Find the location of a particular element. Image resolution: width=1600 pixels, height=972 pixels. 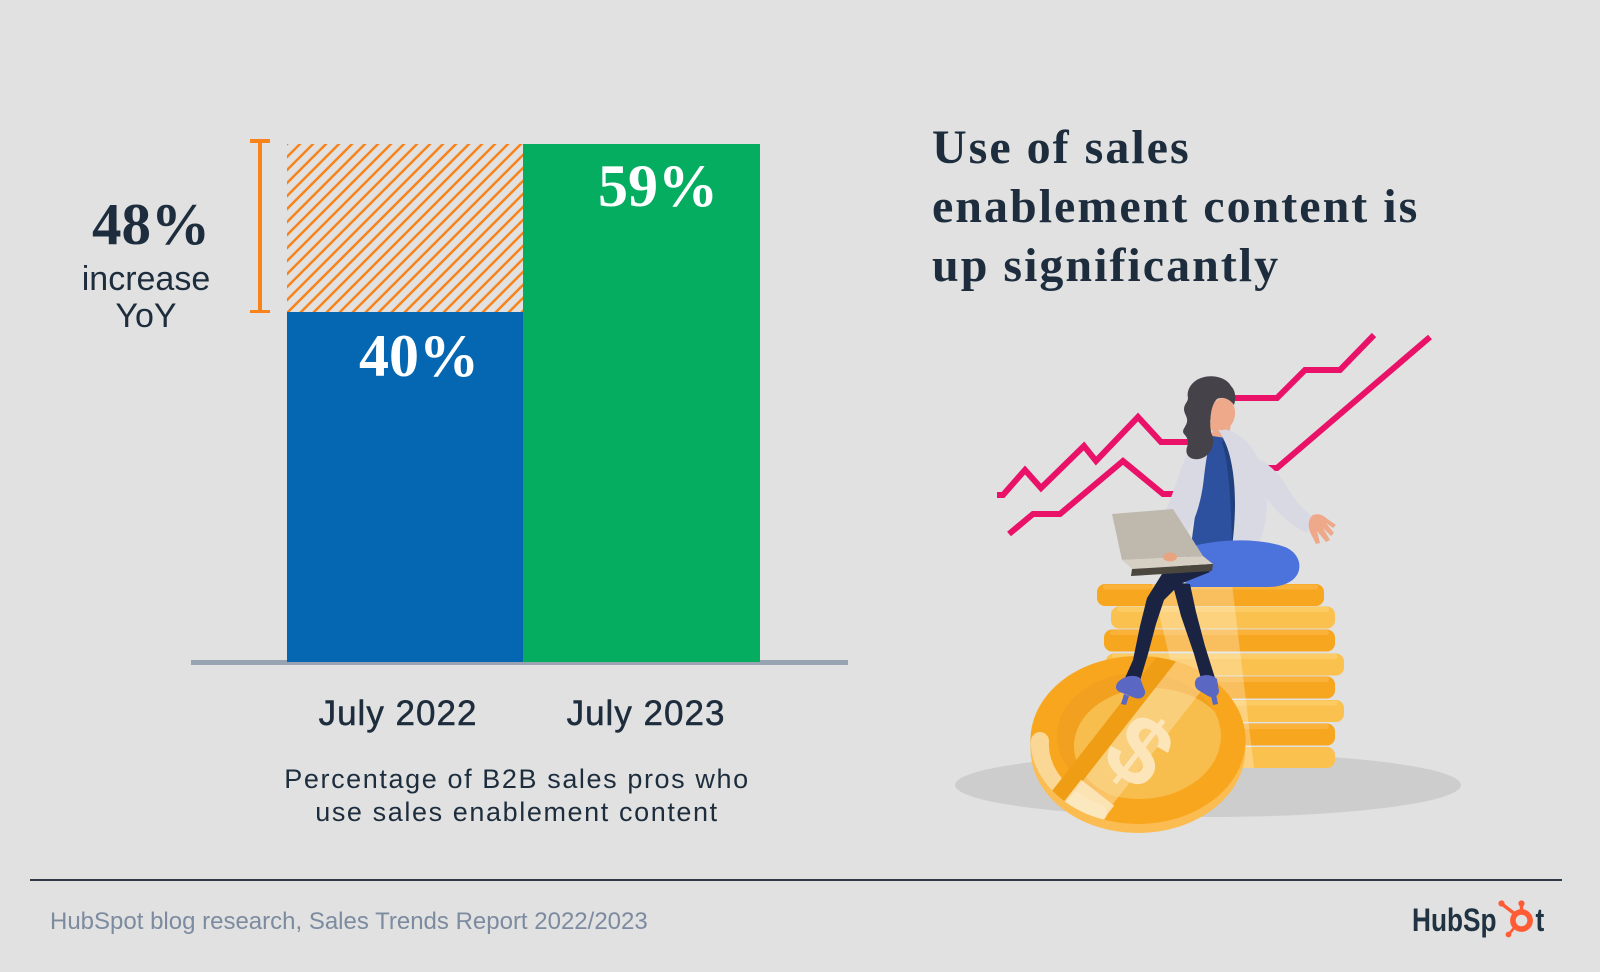

svg-text: t is located at coordinates (1540, 921).